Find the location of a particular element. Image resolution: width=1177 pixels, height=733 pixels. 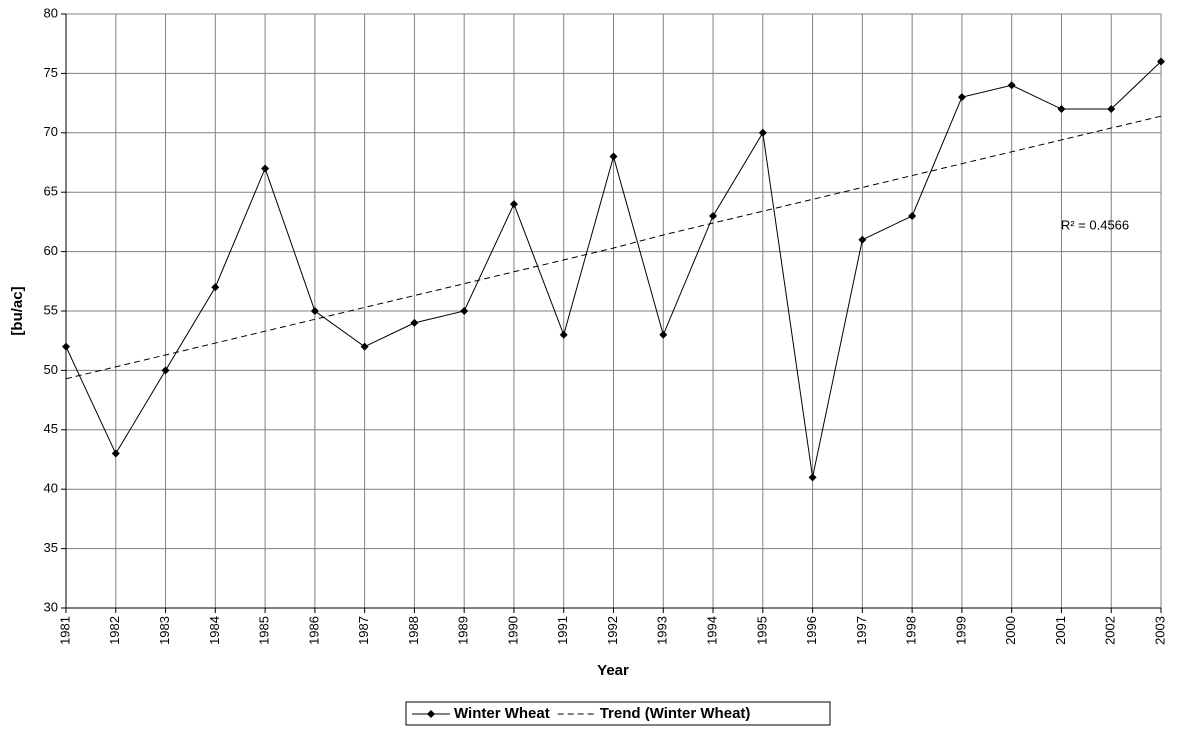

x-tick-label: 1998 is located at coordinates (911, 630).